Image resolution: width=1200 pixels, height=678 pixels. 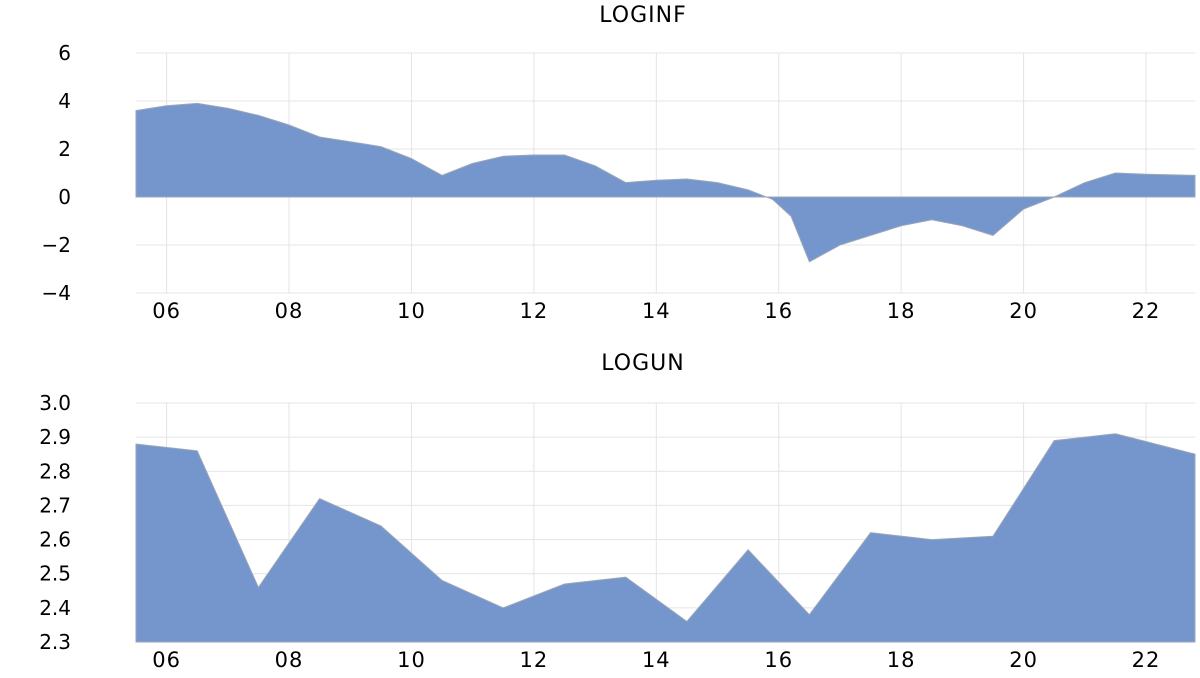 What do you see at coordinates (64, 53) in the screenshot?
I see `loginf-y-tick-label: 6` at bounding box center [64, 53].